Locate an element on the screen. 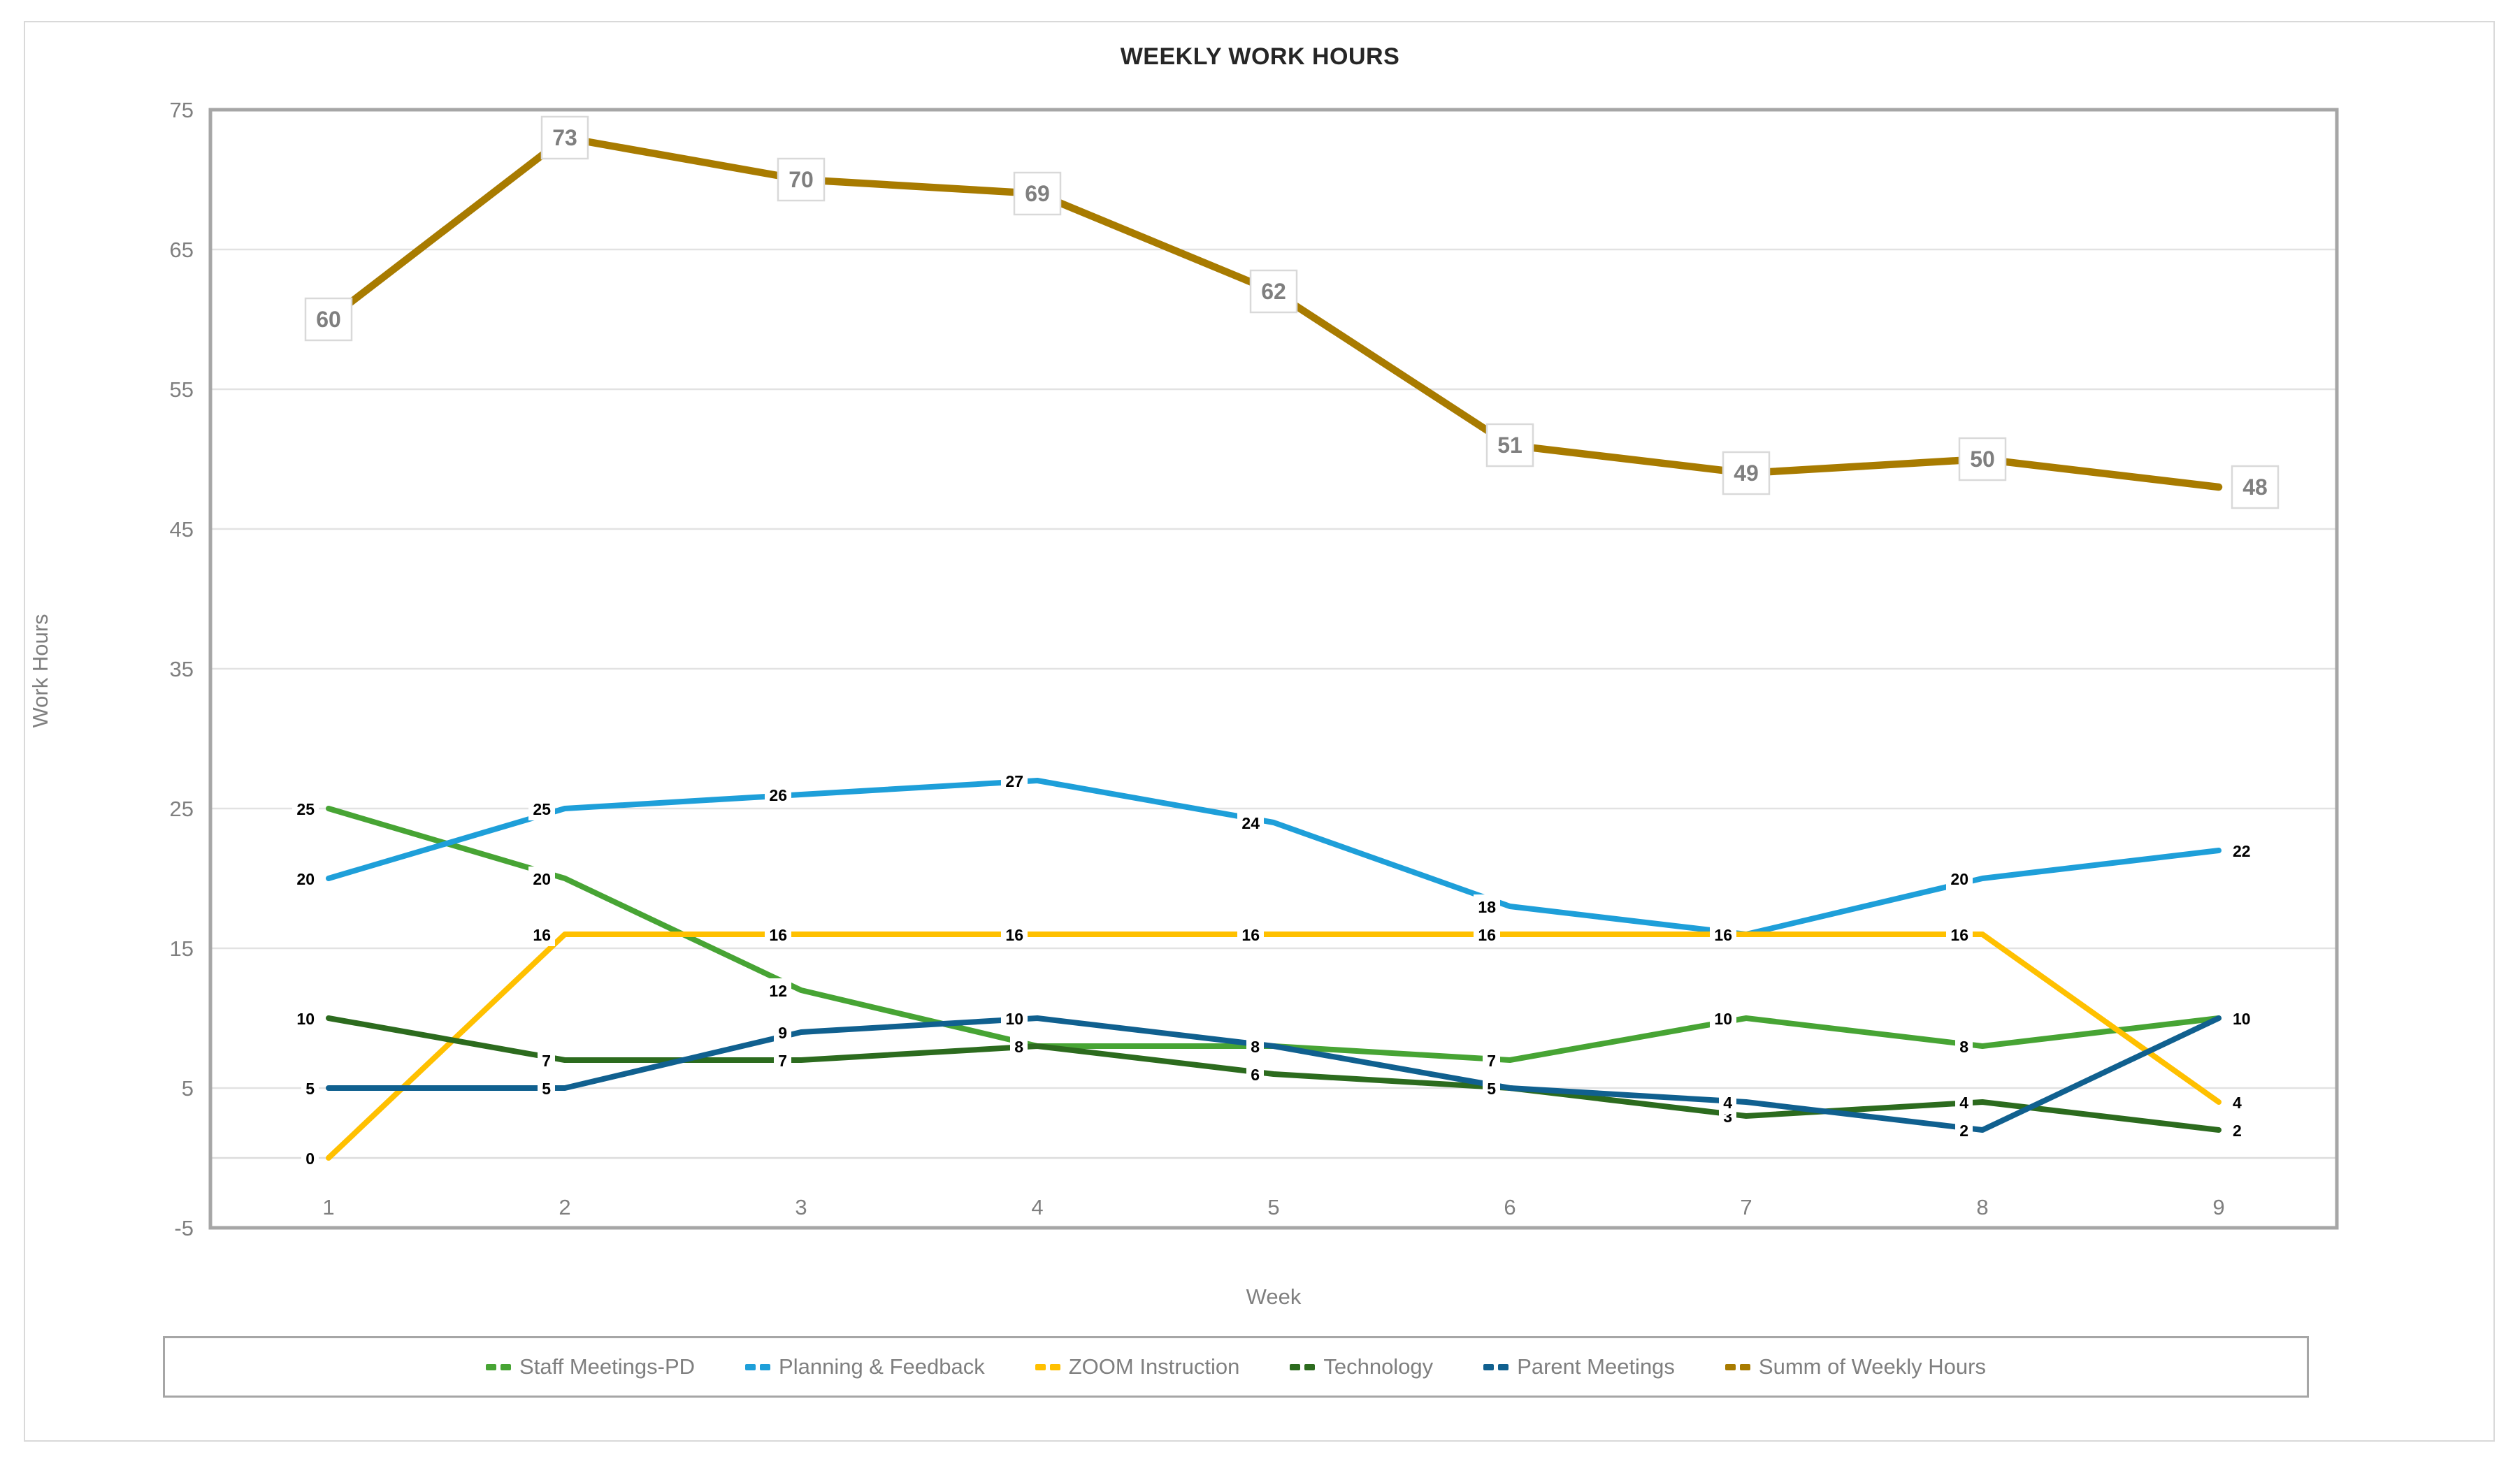 Image resolution: width=2520 pixels, height=1464 pixels. legend-item-parent-meetings: Parent Meetings is located at coordinates (1579, 1366).